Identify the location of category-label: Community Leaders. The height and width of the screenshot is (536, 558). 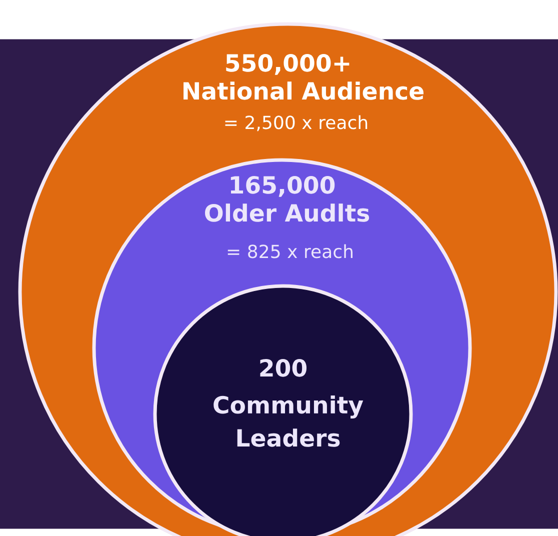
(289, 421).